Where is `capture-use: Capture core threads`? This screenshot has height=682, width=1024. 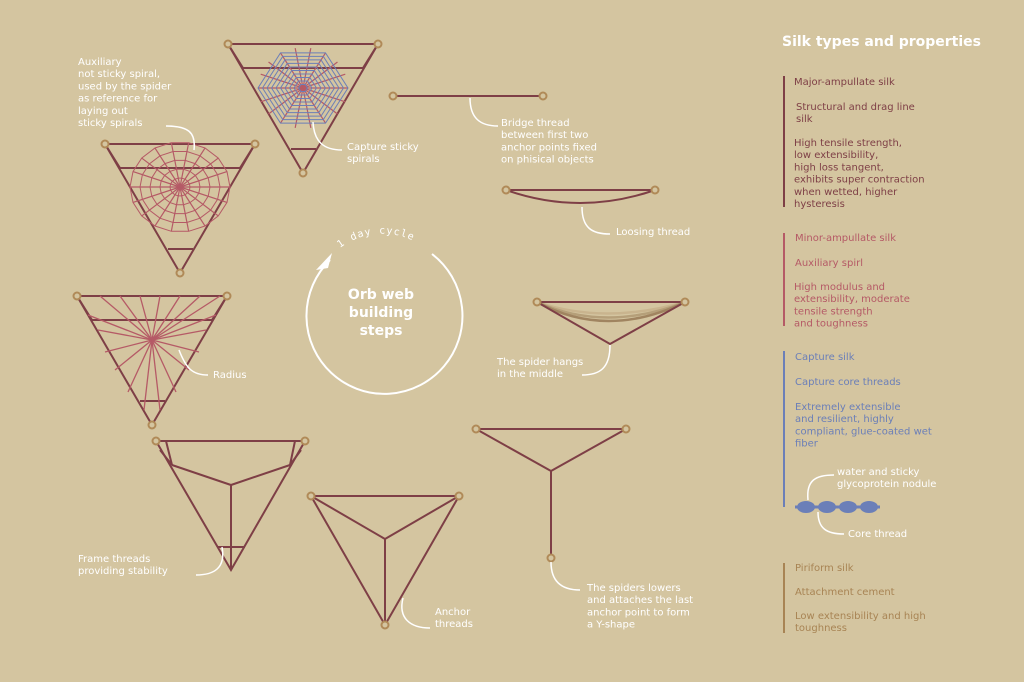
capture-use: Capture core threads is located at coordinates (848, 382).